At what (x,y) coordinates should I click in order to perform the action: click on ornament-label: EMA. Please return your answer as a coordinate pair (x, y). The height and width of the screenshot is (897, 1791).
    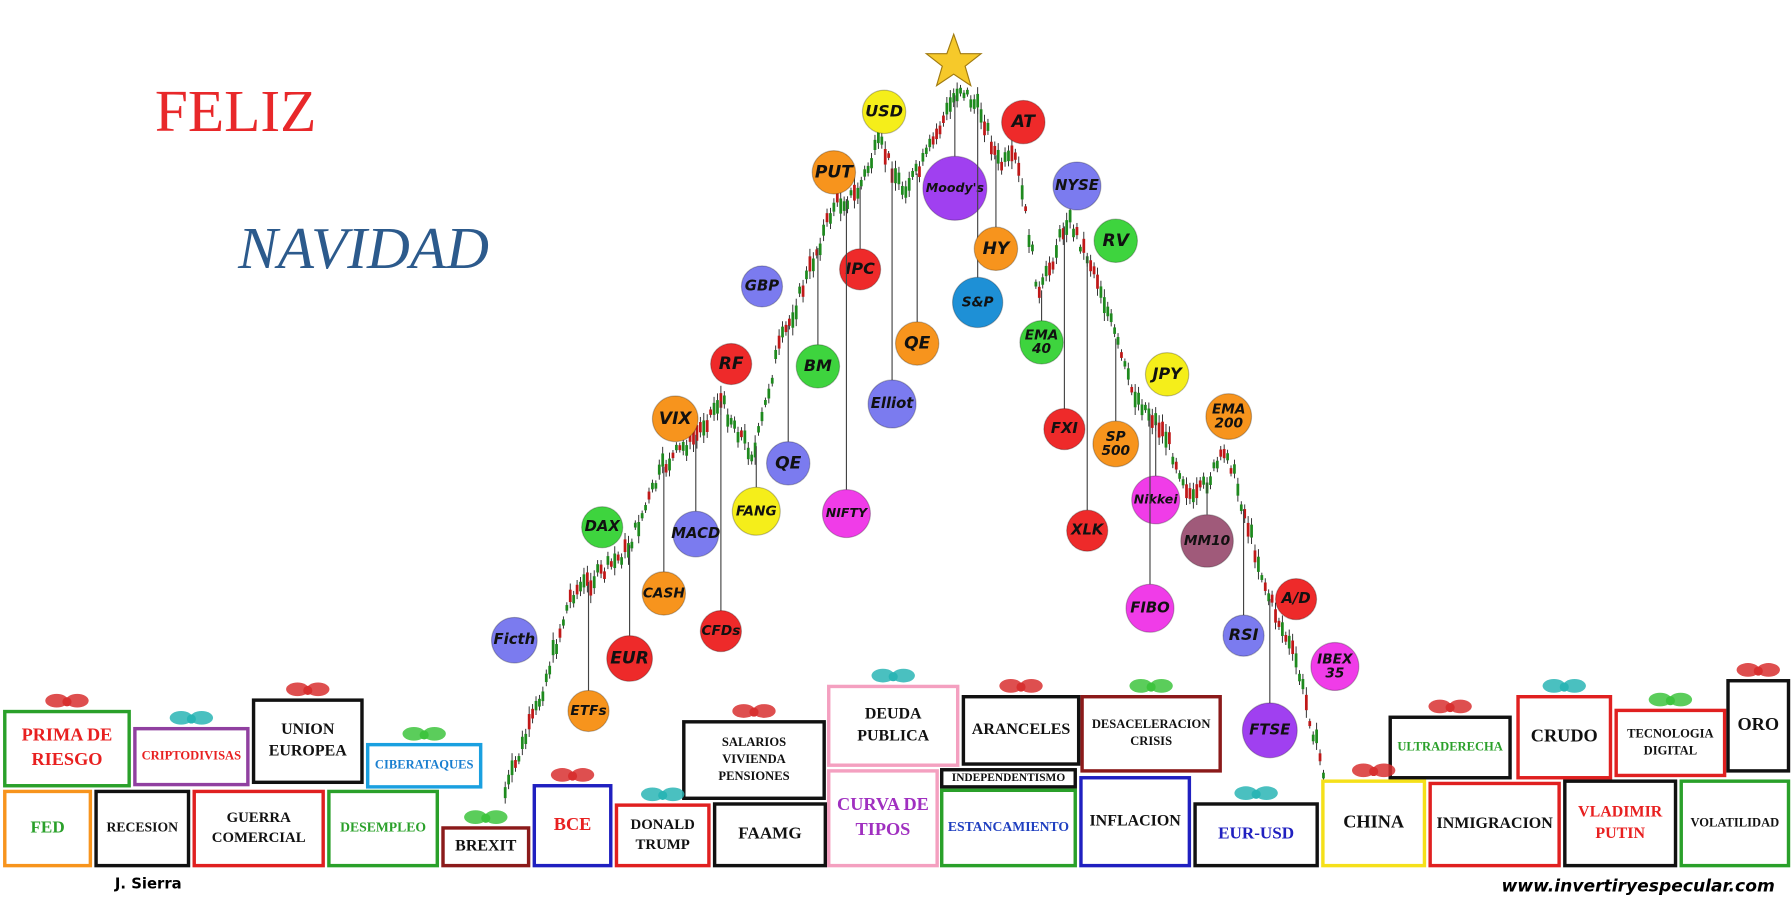
    Looking at the image, I should click on (1042, 336).